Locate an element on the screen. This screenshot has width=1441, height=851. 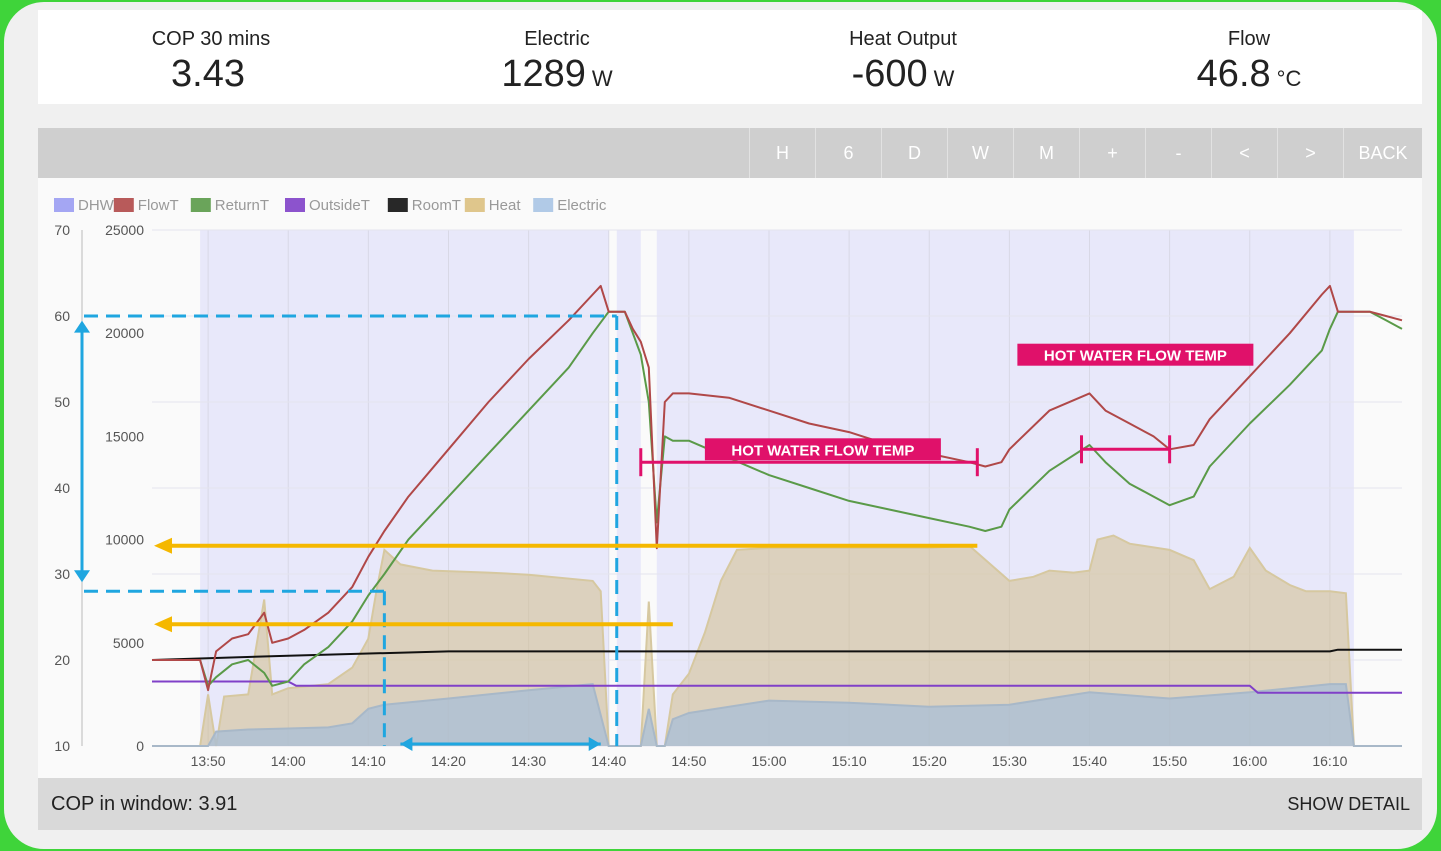
stat-value: 3.43 is located at coordinates (208, 74).